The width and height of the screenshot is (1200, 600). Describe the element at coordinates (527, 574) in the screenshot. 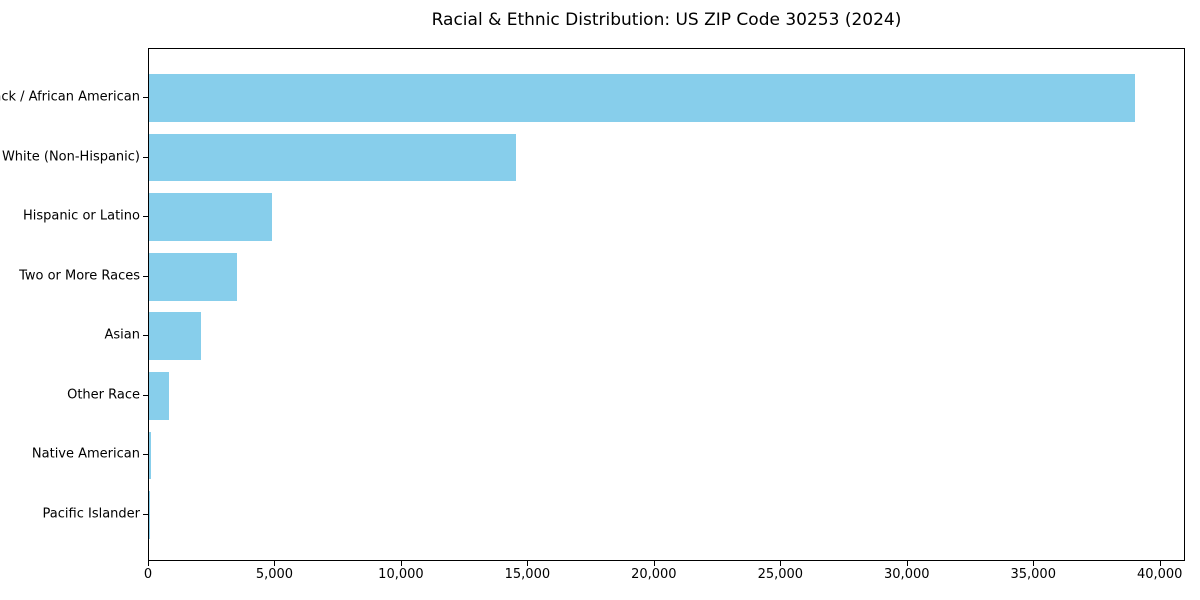

I see `x-tick-label: 15,000` at that location.